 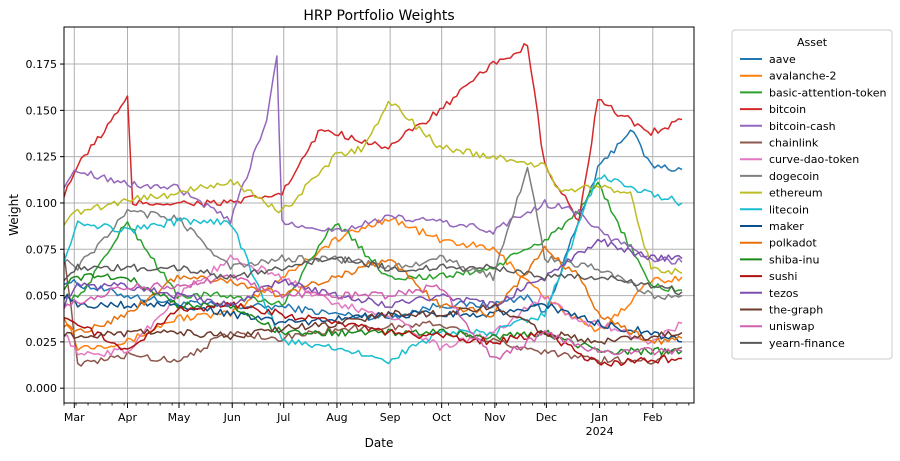 What do you see at coordinates (378, 16) in the screenshot?
I see `chart-title: HRP Portfolio Weights` at bounding box center [378, 16].